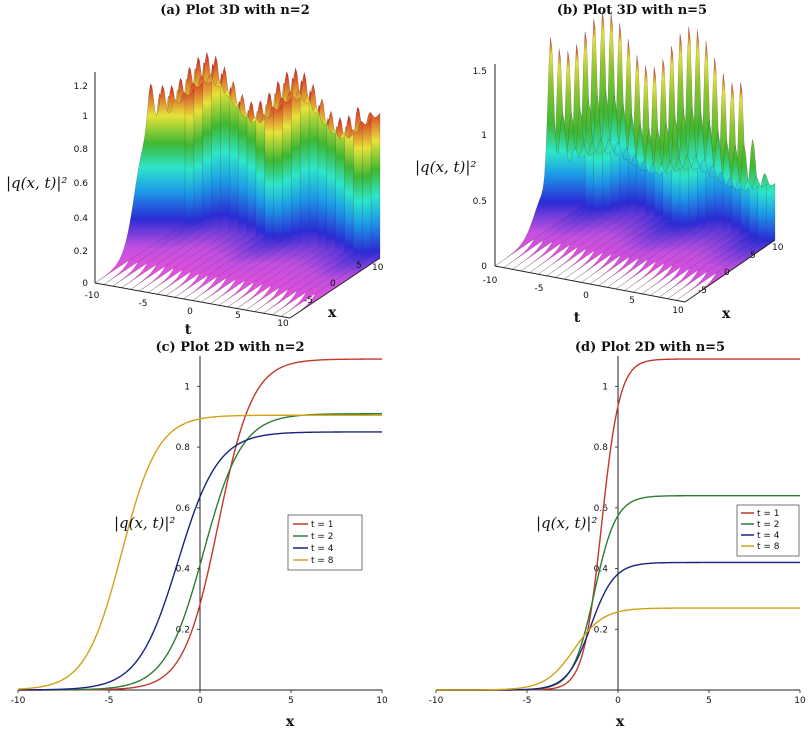 The width and height of the screenshot is (812, 734). Describe the element at coordinates (480, 72) in the screenshot. I see `b-ztick-3: 1.5` at that location.